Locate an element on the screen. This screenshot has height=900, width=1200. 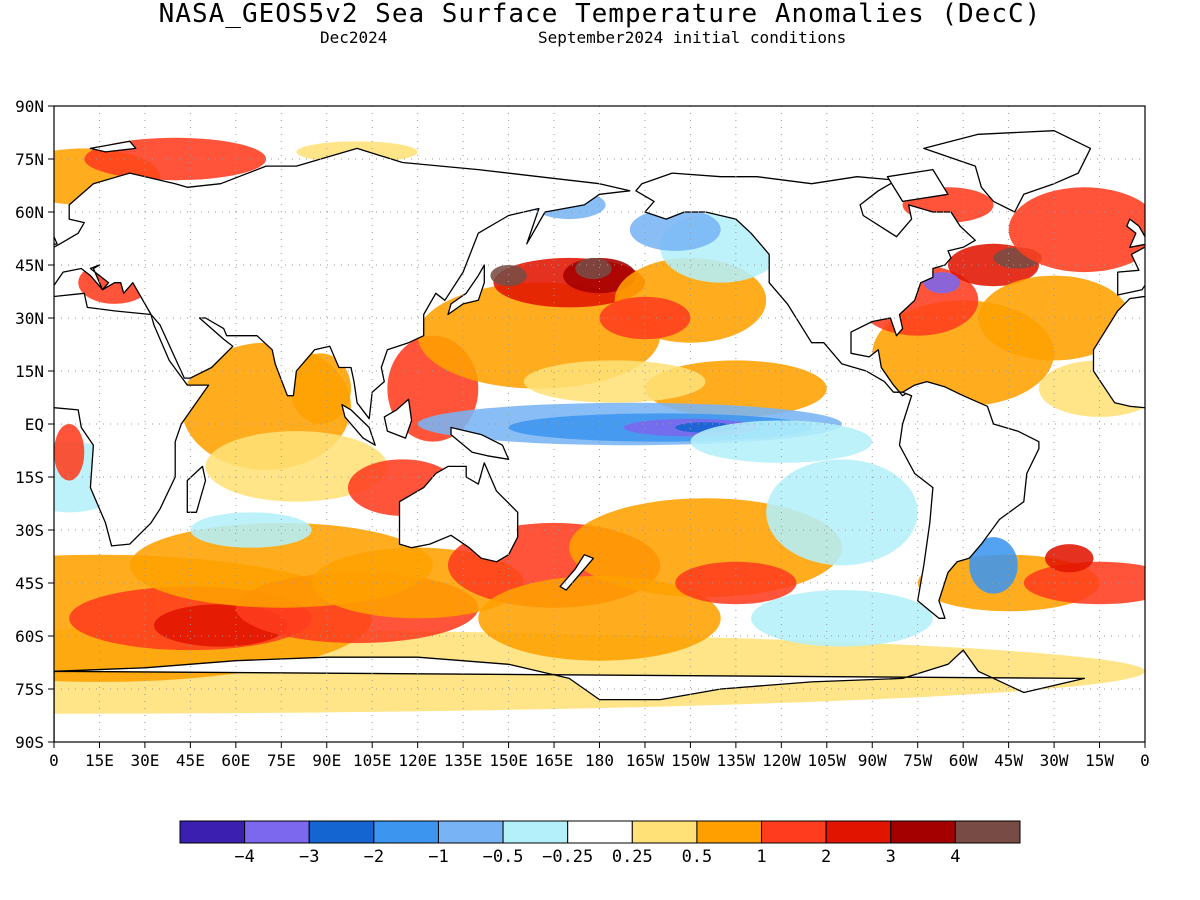
colorbar-label: −3 is located at coordinates (309, 857).